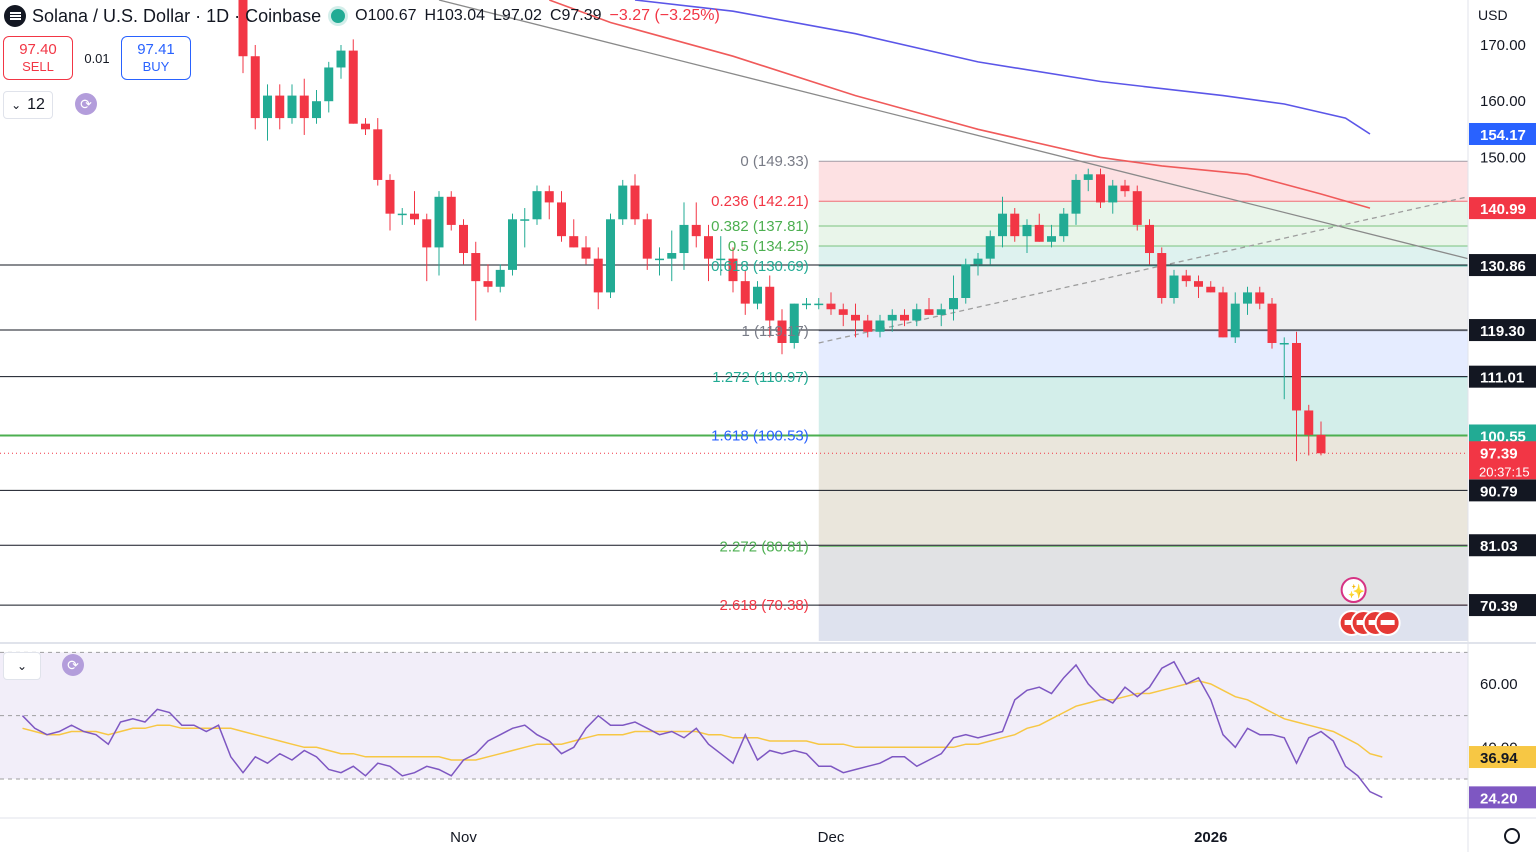  I want to click on sell-button: 97.40 SELL, so click(38, 58).